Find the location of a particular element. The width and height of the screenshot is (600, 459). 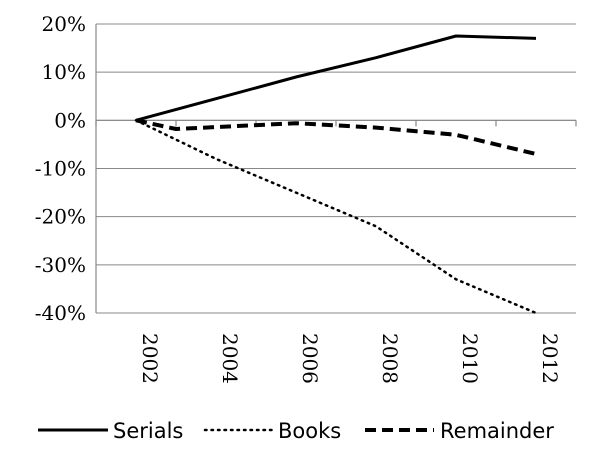

series-line-serials is located at coordinates (336, 78).